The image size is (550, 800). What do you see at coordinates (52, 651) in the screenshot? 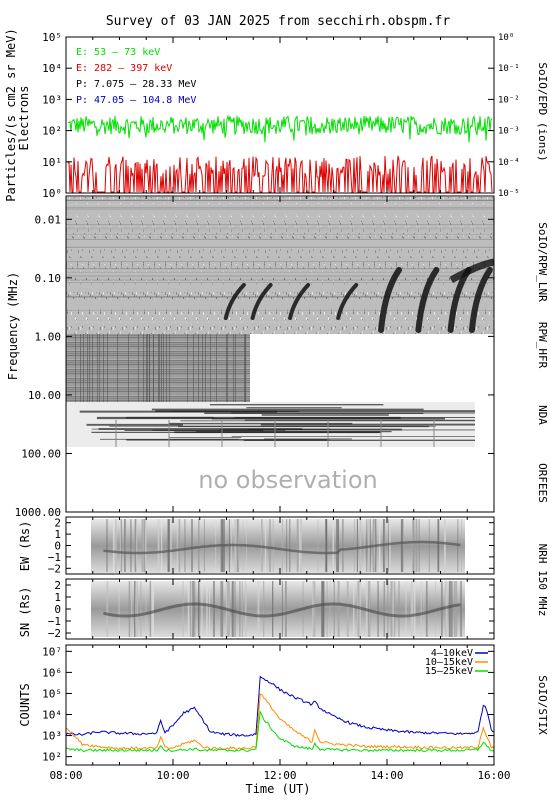
I see `stix-tick-label: 10⁷` at bounding box center [52, 651].